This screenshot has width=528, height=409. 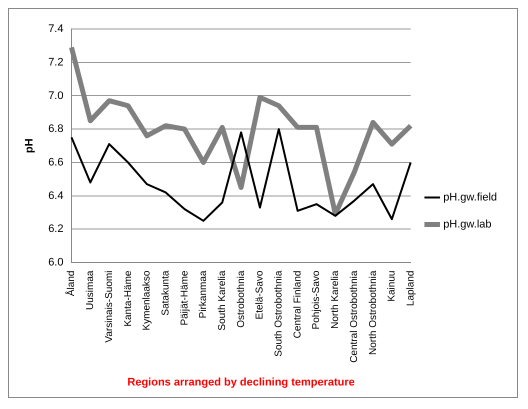 What do you see at coordinates (222, 300) in the screenshot?
I see `x-tick-label: South Karelia` at bounding box center [222, 300].